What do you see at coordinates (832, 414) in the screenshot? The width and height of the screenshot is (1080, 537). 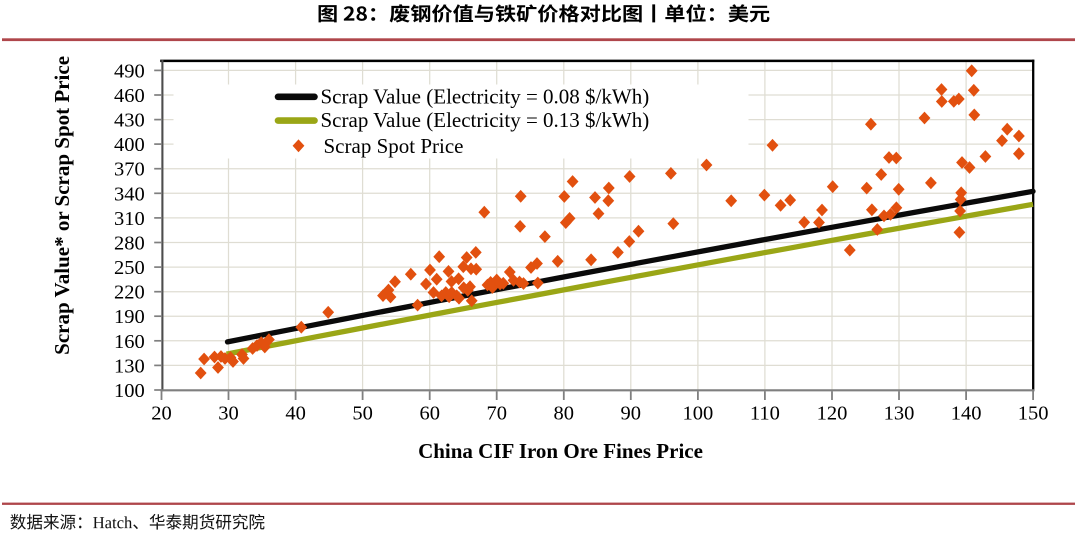 I see `svg-text: 120` at bounding box center [832, 414].